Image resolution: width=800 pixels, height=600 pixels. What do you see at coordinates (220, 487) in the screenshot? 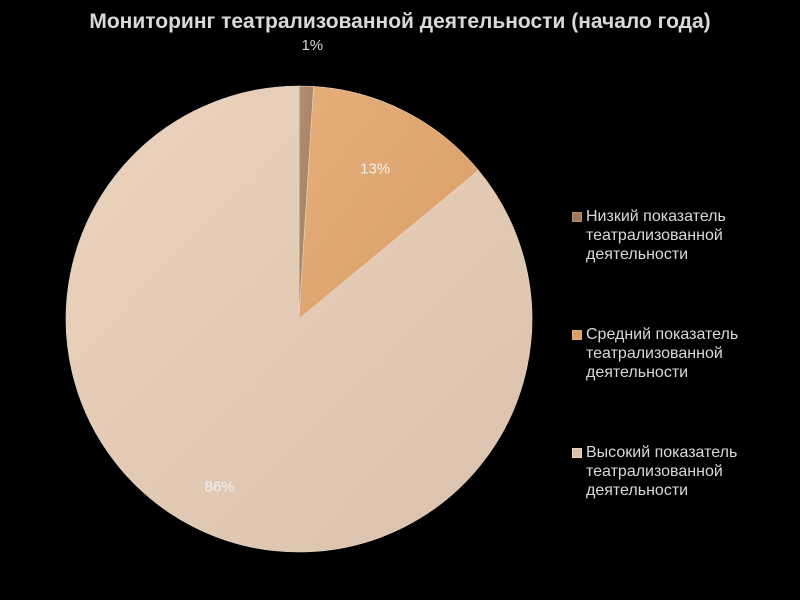
I see `data-label-high: 86%` at bounding box center [220, 487].